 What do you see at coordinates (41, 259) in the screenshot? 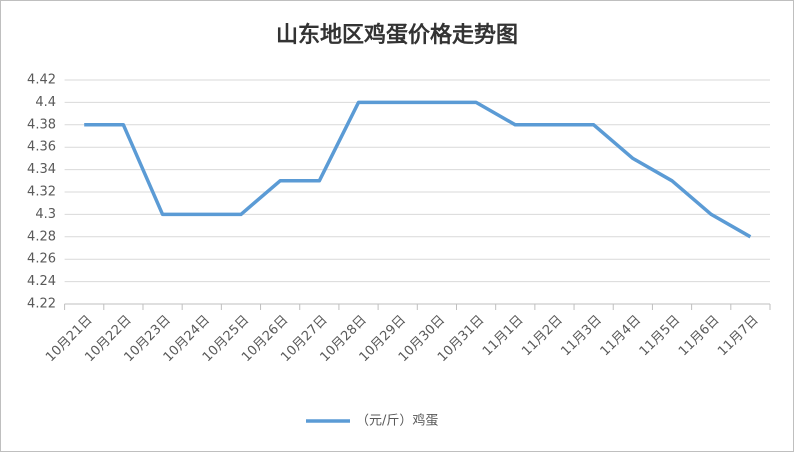
I see `y-tick-label: 4.26` at bounding box center [41, 259].